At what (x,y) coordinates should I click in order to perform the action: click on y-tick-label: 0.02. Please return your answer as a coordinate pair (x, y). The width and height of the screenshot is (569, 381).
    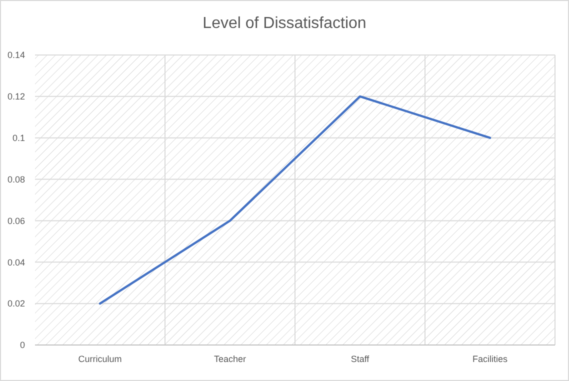
    Looking at the image, I should click on (16, 303).